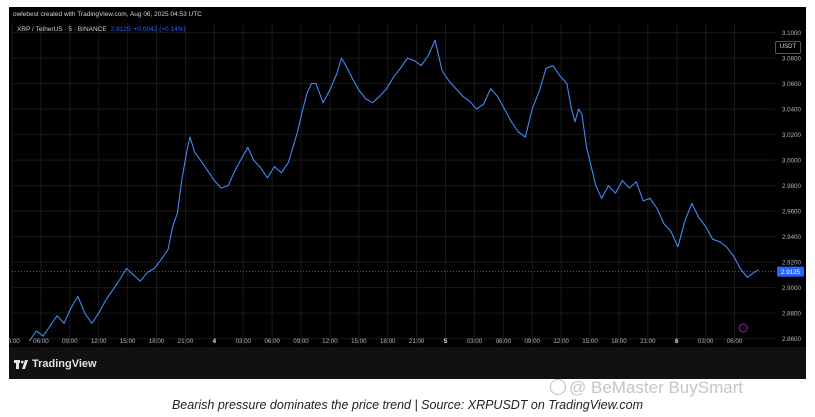 Image resolution: width=815 pixels, height=417 pixels. Describe the element at coordinates (791, 314) in the screenshot. I see `y-tick-label: 2.8800` at that location.